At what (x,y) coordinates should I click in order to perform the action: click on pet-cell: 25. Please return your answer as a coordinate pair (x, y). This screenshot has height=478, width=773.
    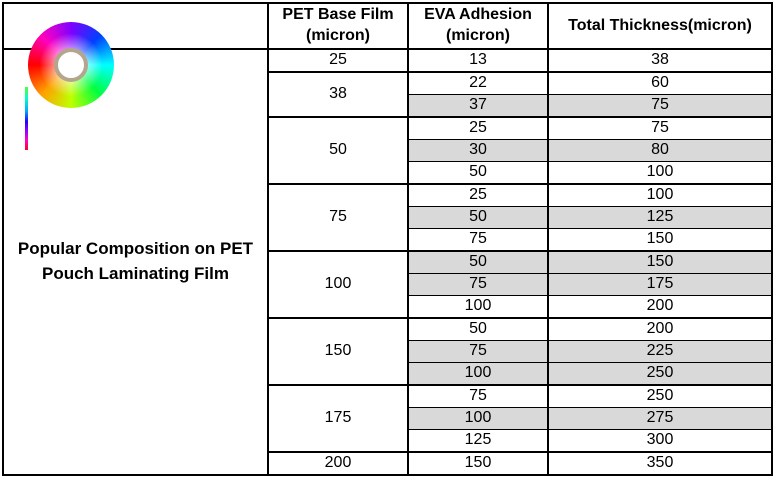
    Looking at the image, I should click on (338, 60).